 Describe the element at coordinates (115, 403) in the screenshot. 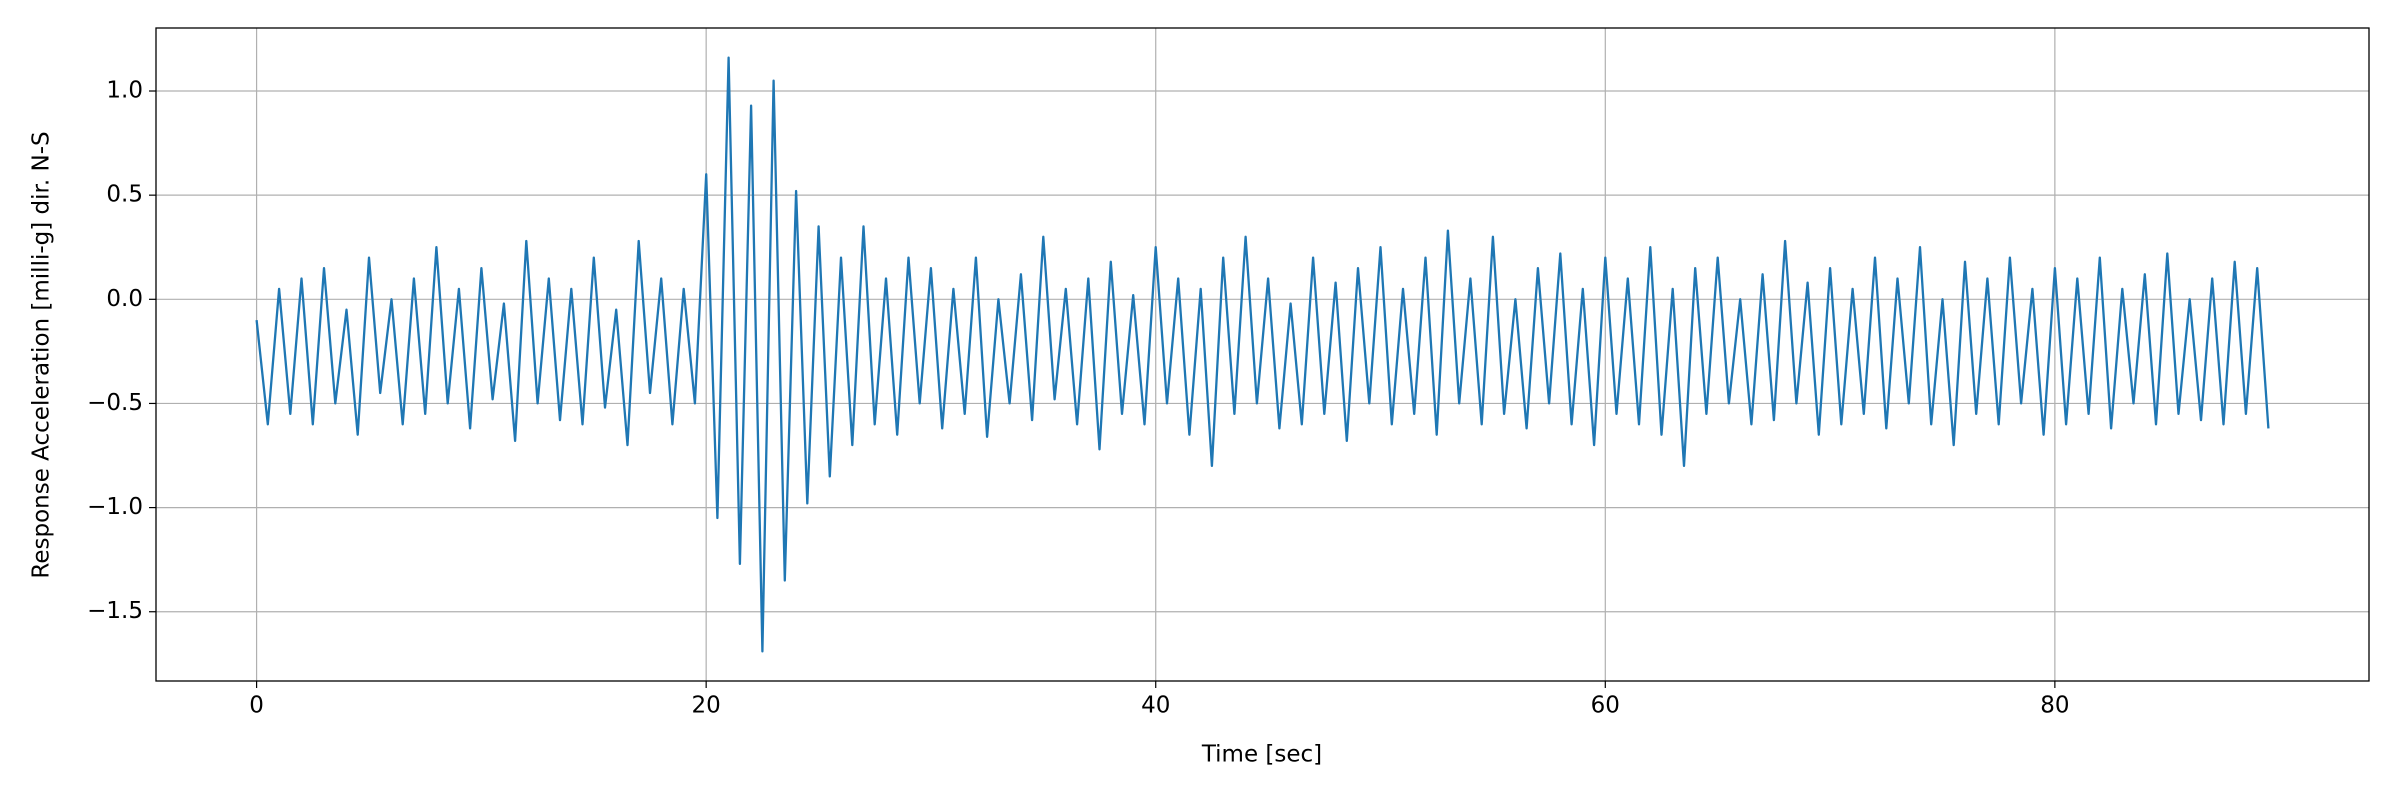

I see `y-tick-label: −0.5` at that location.